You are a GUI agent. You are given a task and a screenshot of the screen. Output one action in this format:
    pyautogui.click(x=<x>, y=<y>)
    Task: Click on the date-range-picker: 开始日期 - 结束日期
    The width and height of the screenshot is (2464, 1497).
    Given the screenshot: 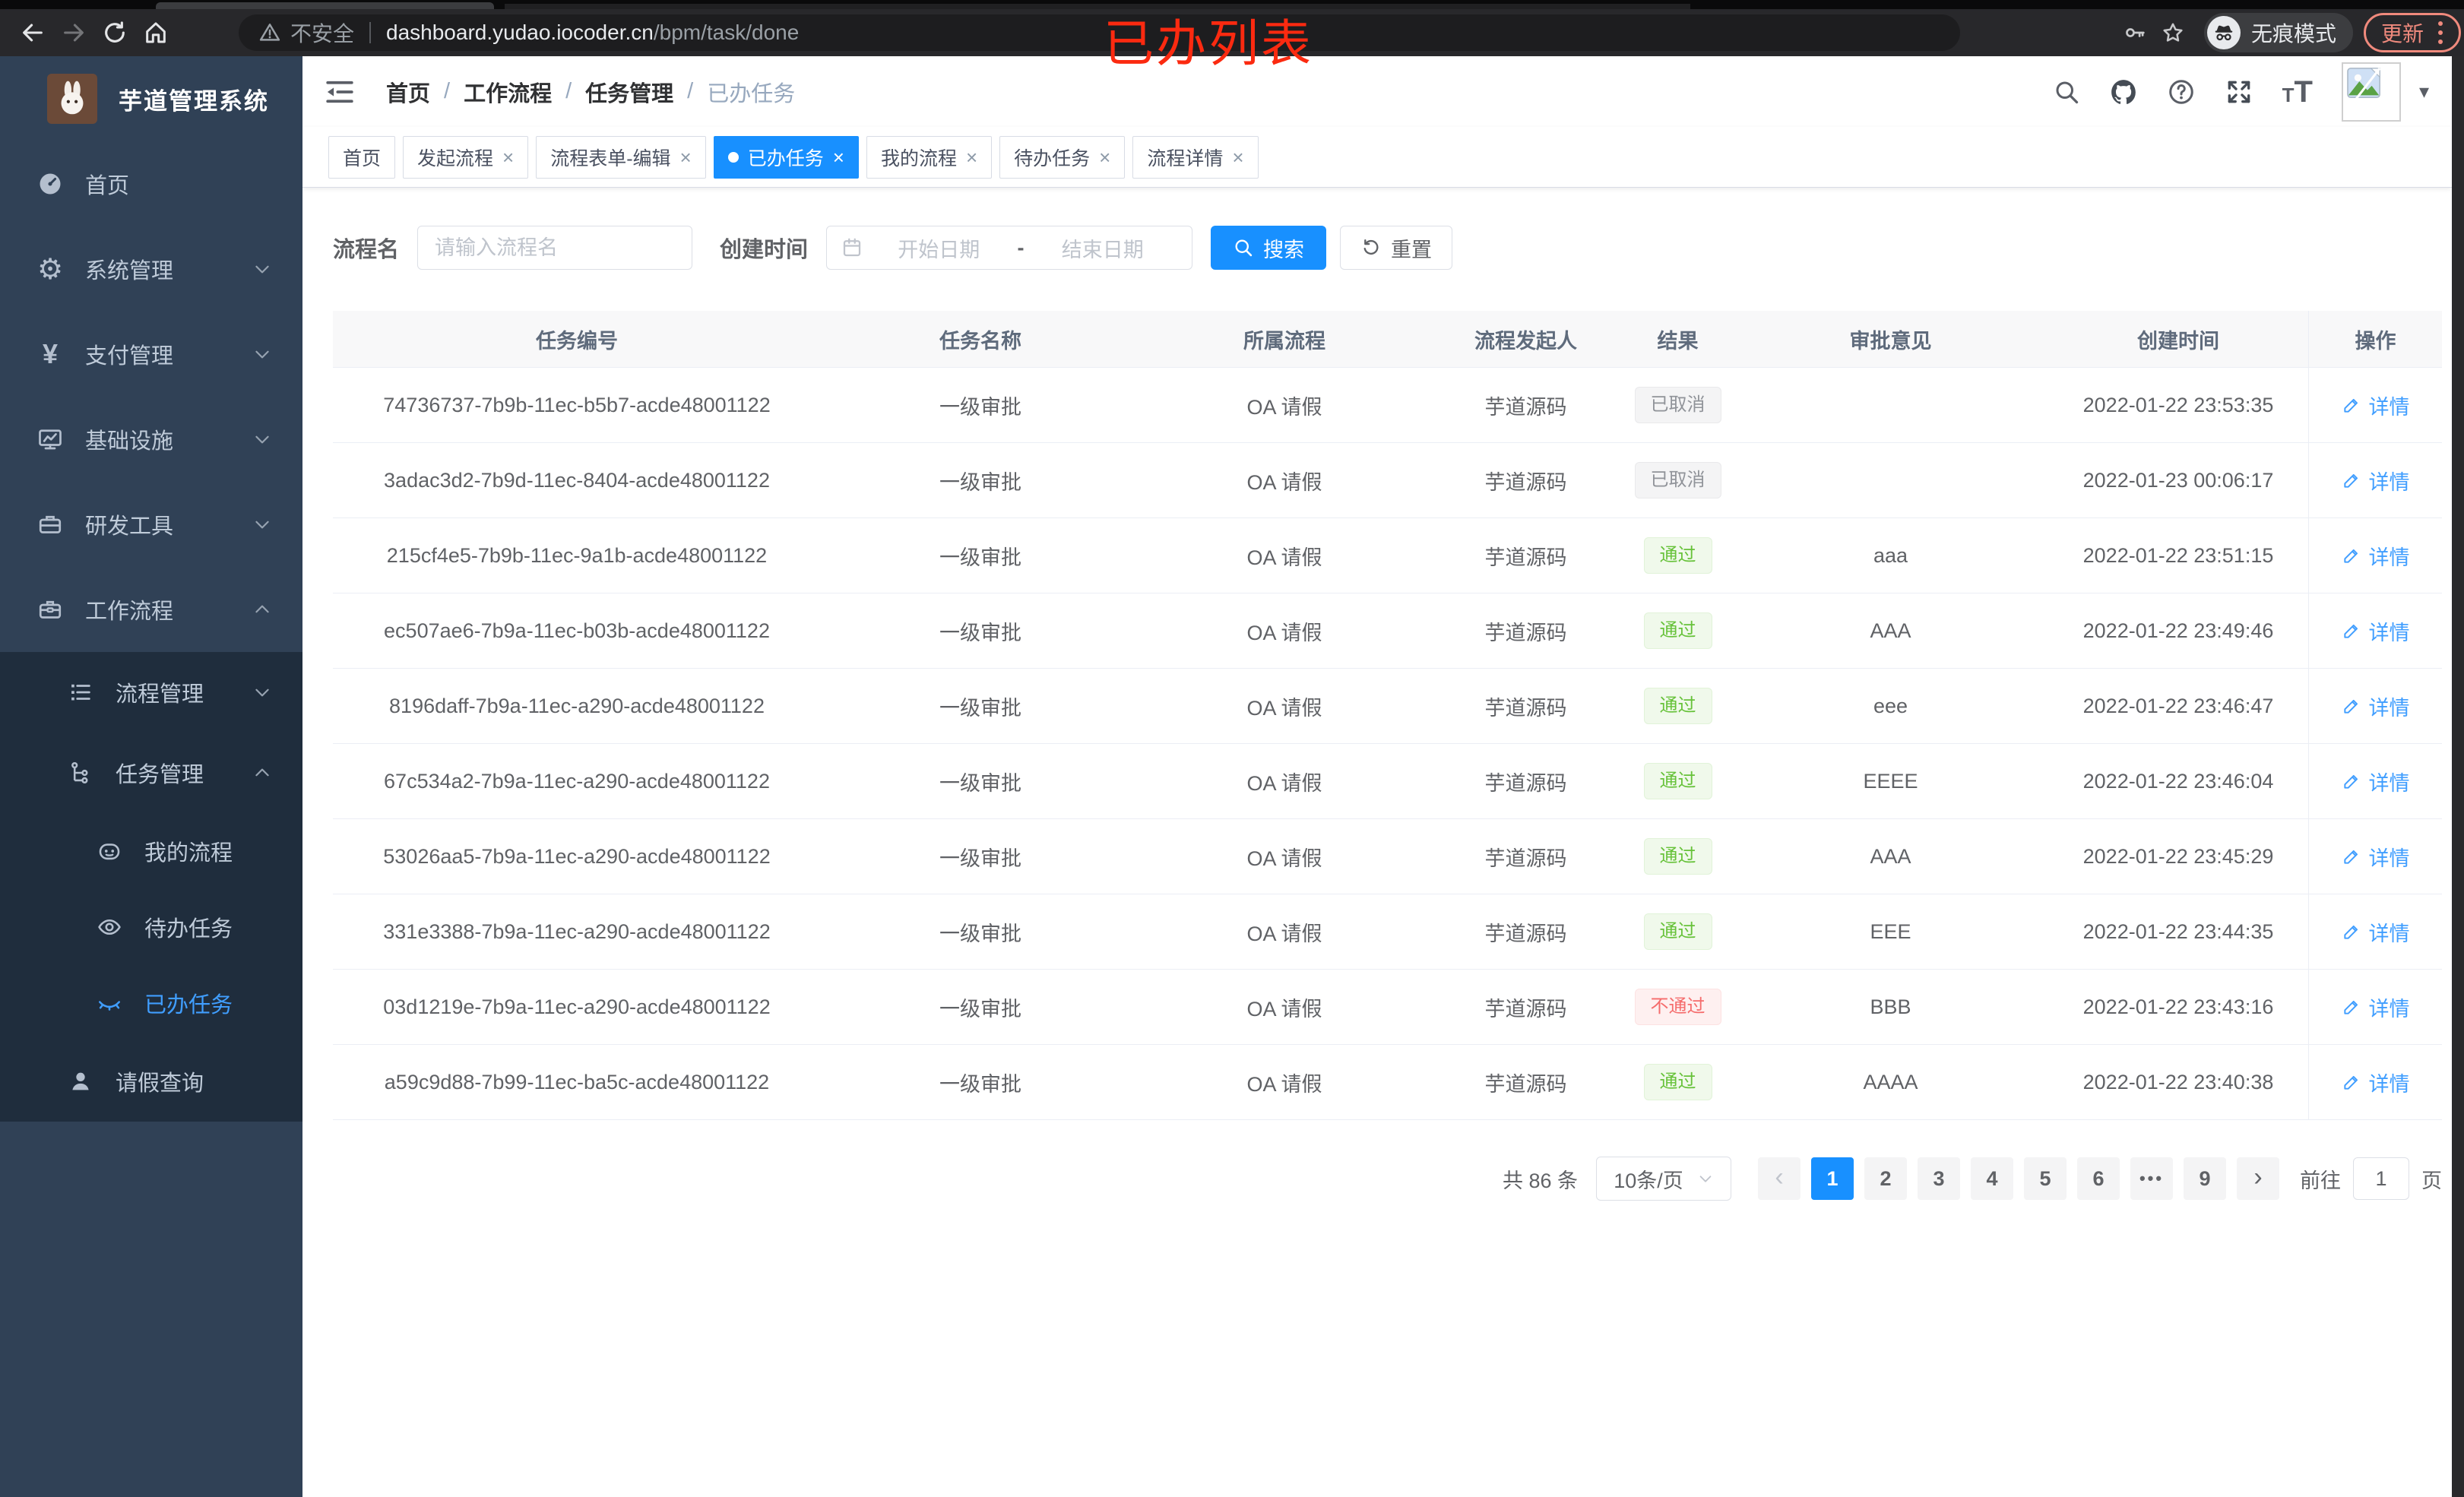 What is the action you would take?
    pyautogui.click(x=1009, y=248)
    